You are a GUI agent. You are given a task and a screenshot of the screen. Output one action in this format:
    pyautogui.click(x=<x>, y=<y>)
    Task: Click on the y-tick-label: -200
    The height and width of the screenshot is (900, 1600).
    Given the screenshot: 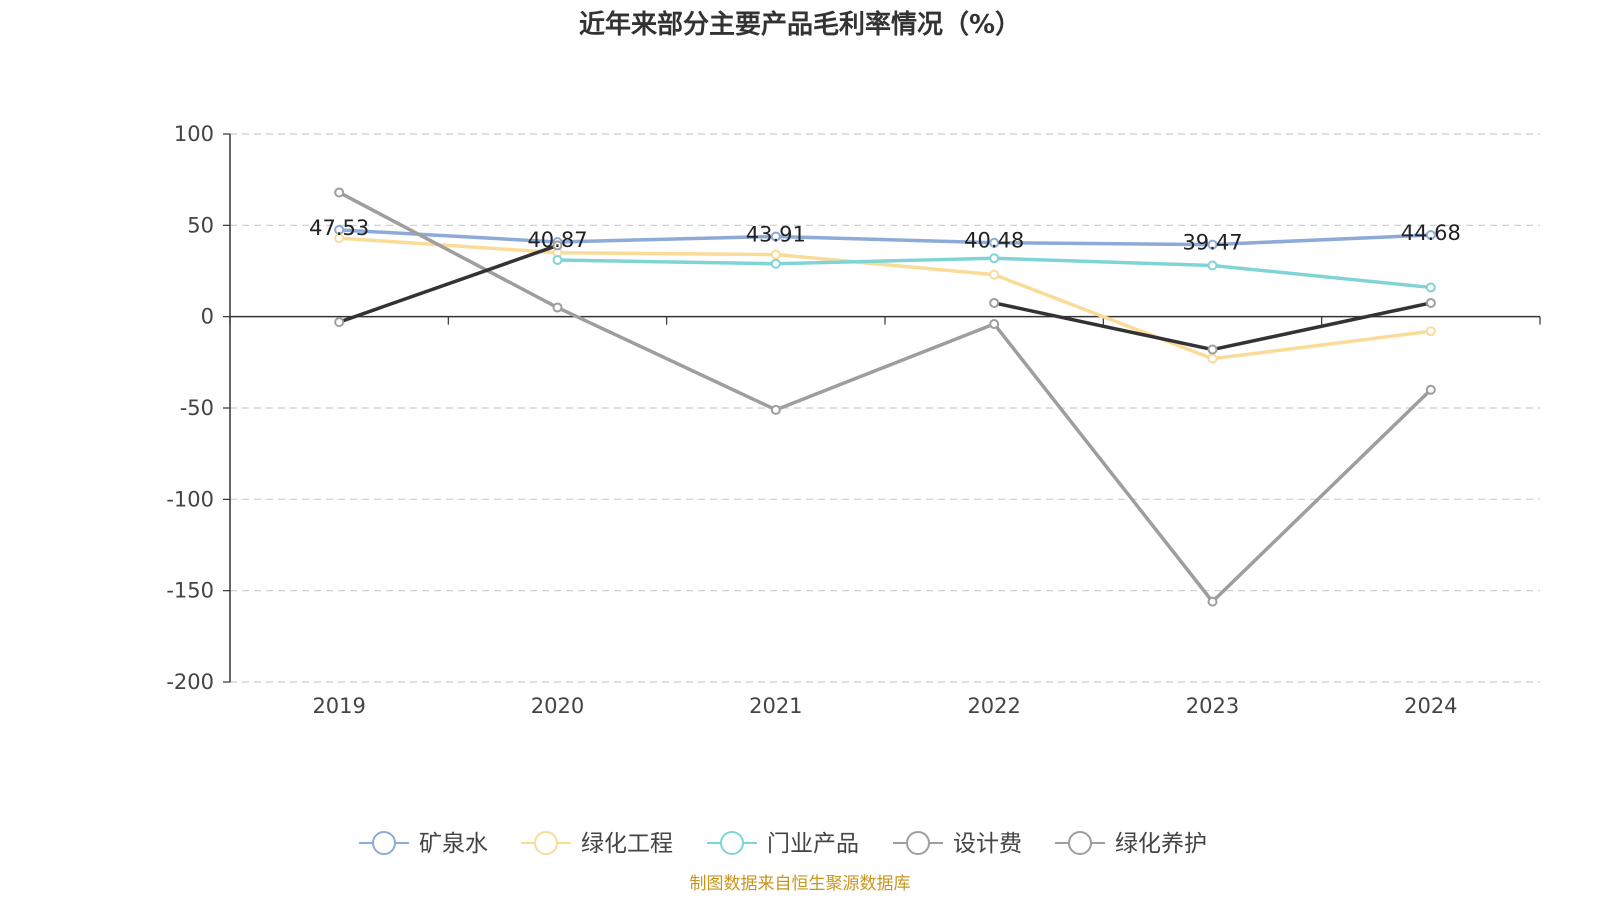 What is the action you would take?
    pyautogui.click(x=190, y=682)
    